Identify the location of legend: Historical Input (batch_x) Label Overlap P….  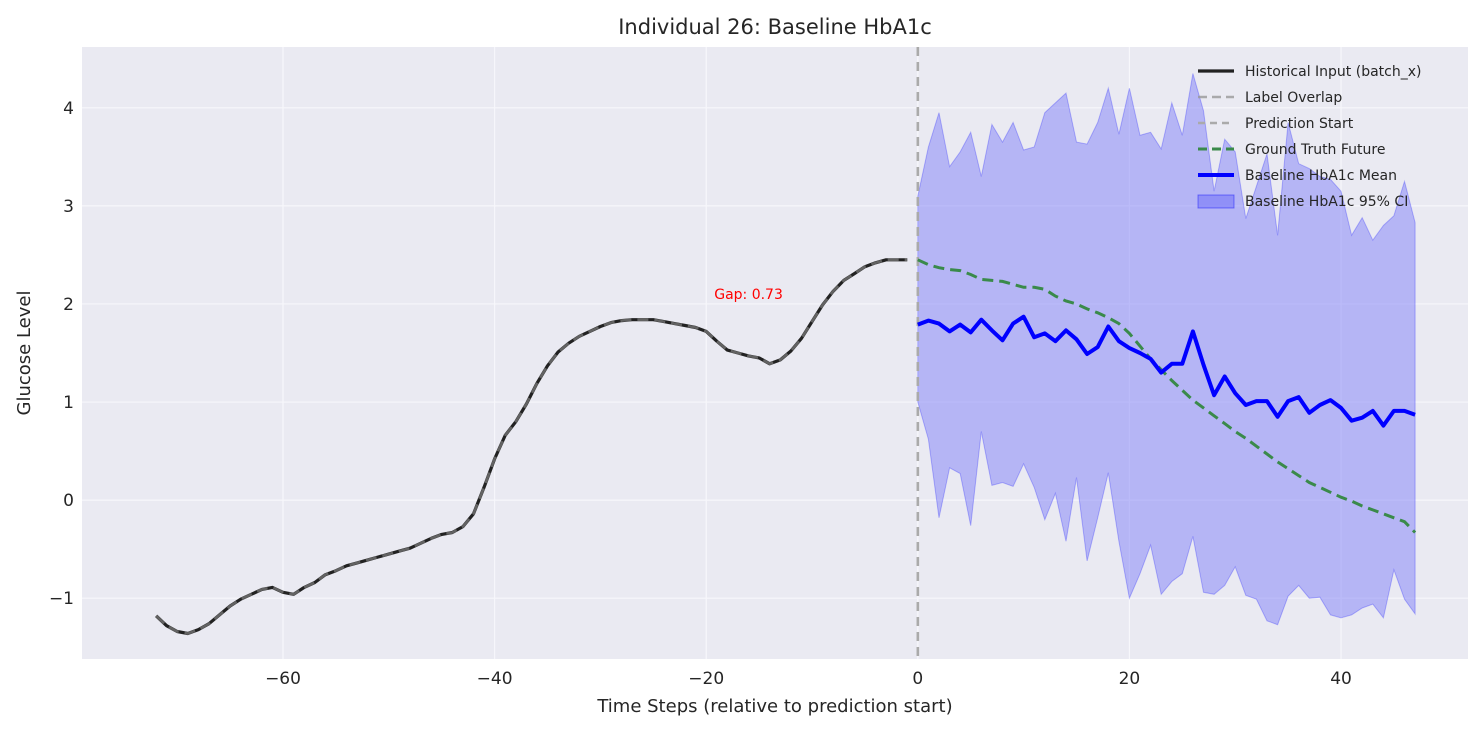
(1309, 137).